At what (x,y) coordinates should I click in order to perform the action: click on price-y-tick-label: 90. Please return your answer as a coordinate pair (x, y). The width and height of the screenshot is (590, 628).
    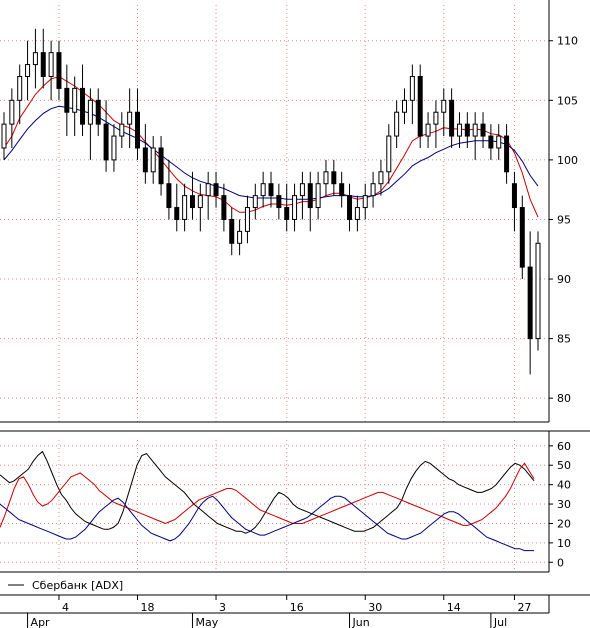
    Looking at the image, I should click on (564, 279).